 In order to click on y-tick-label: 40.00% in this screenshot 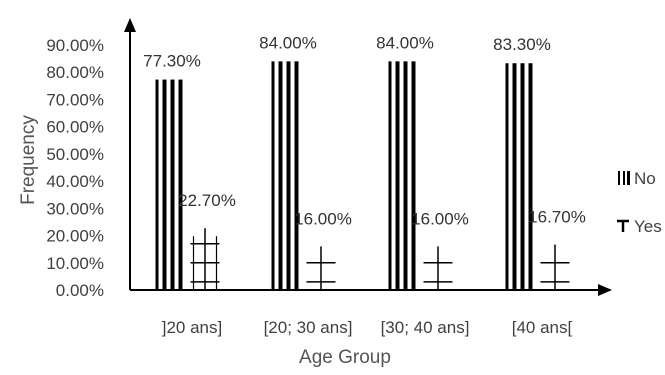, I will do `click(75, 181)`.